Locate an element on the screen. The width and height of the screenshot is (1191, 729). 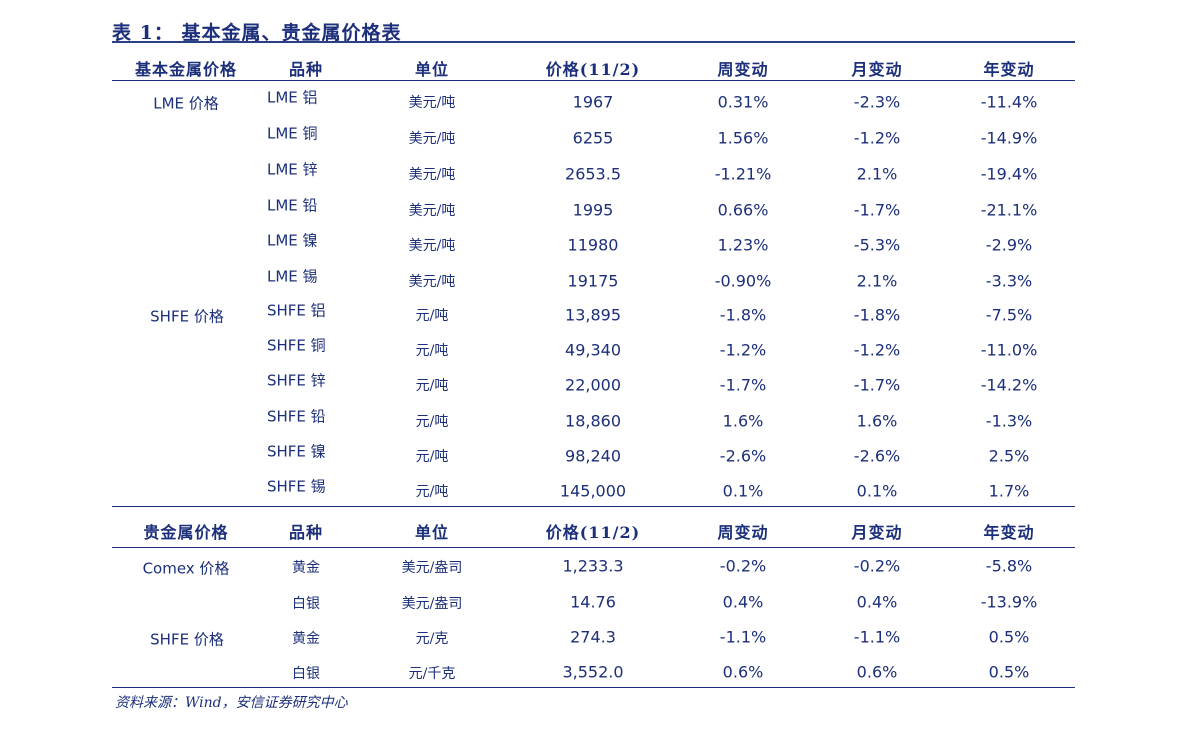
cell-monthly: -2.3% is located at coordinates (877, 102).